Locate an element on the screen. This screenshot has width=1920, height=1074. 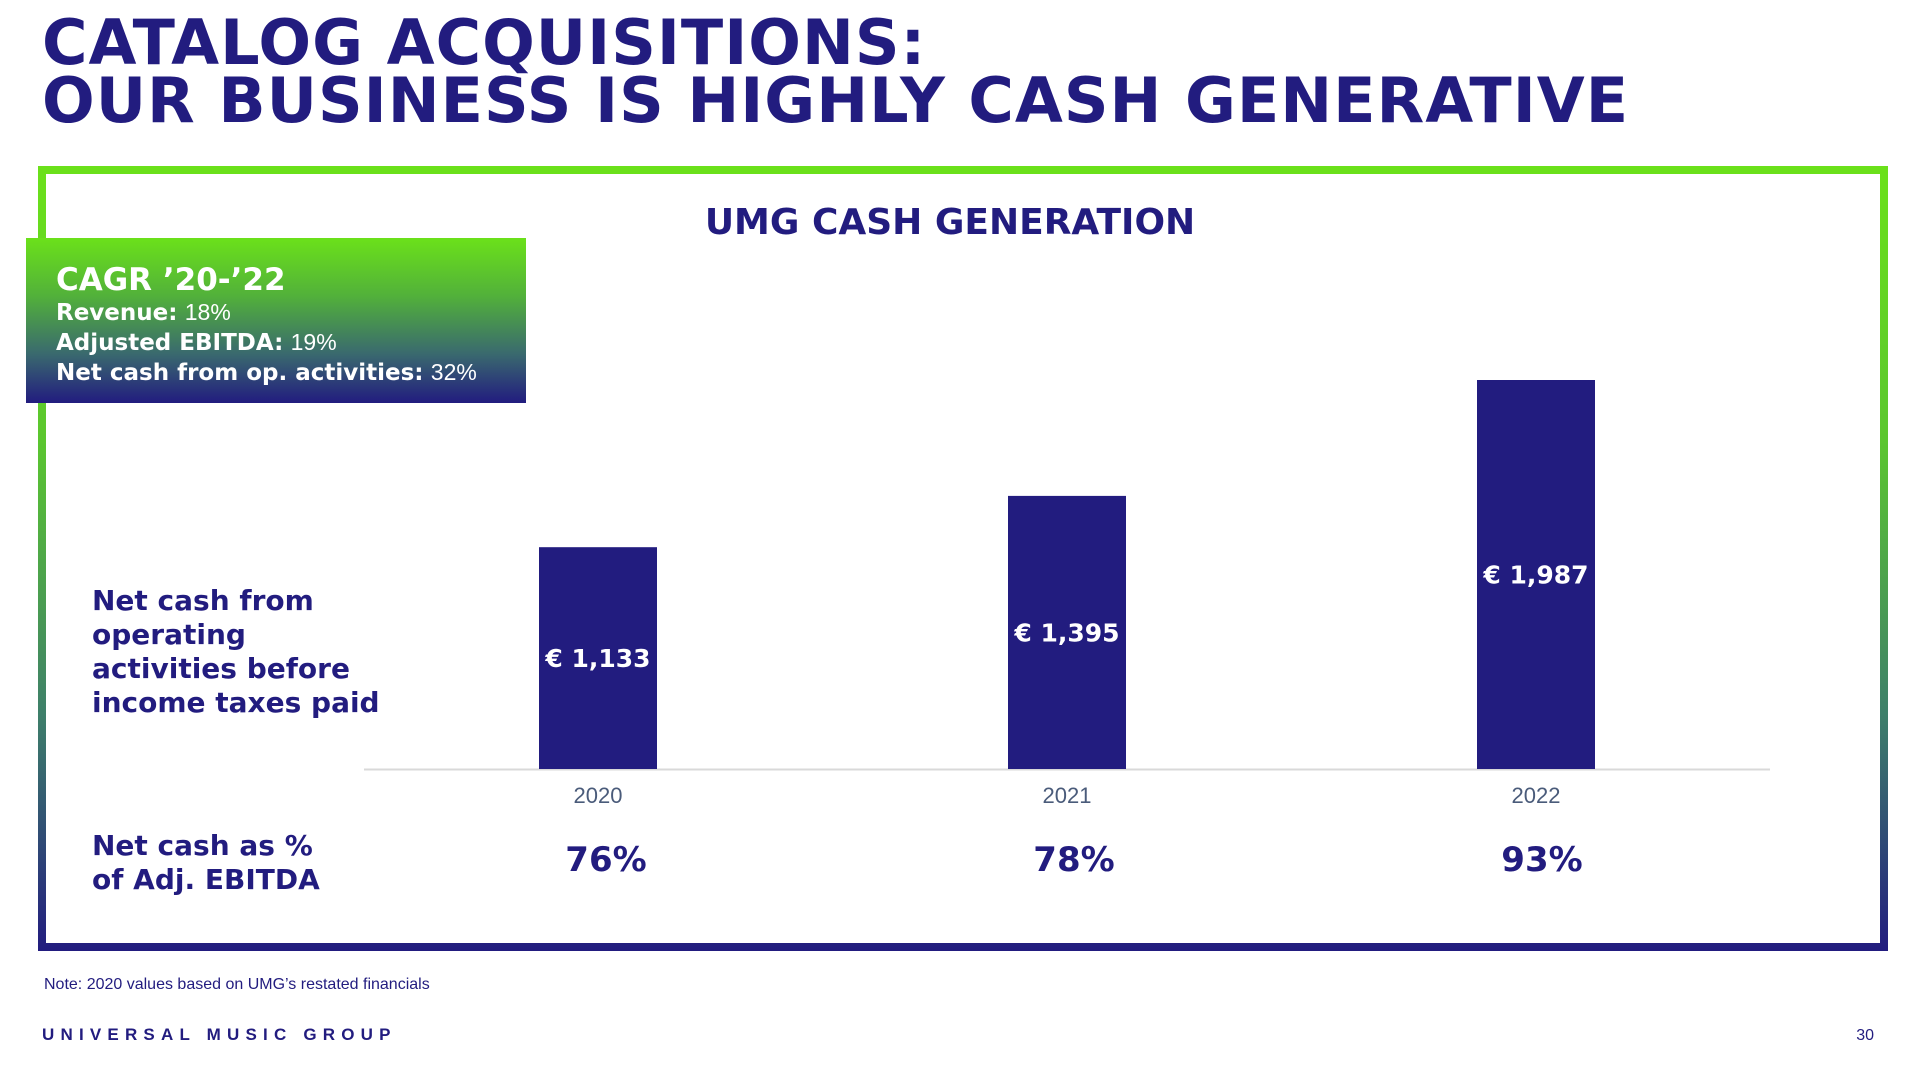
x-tick-label-2021: 2021 is located at coordinates (1067, 795).